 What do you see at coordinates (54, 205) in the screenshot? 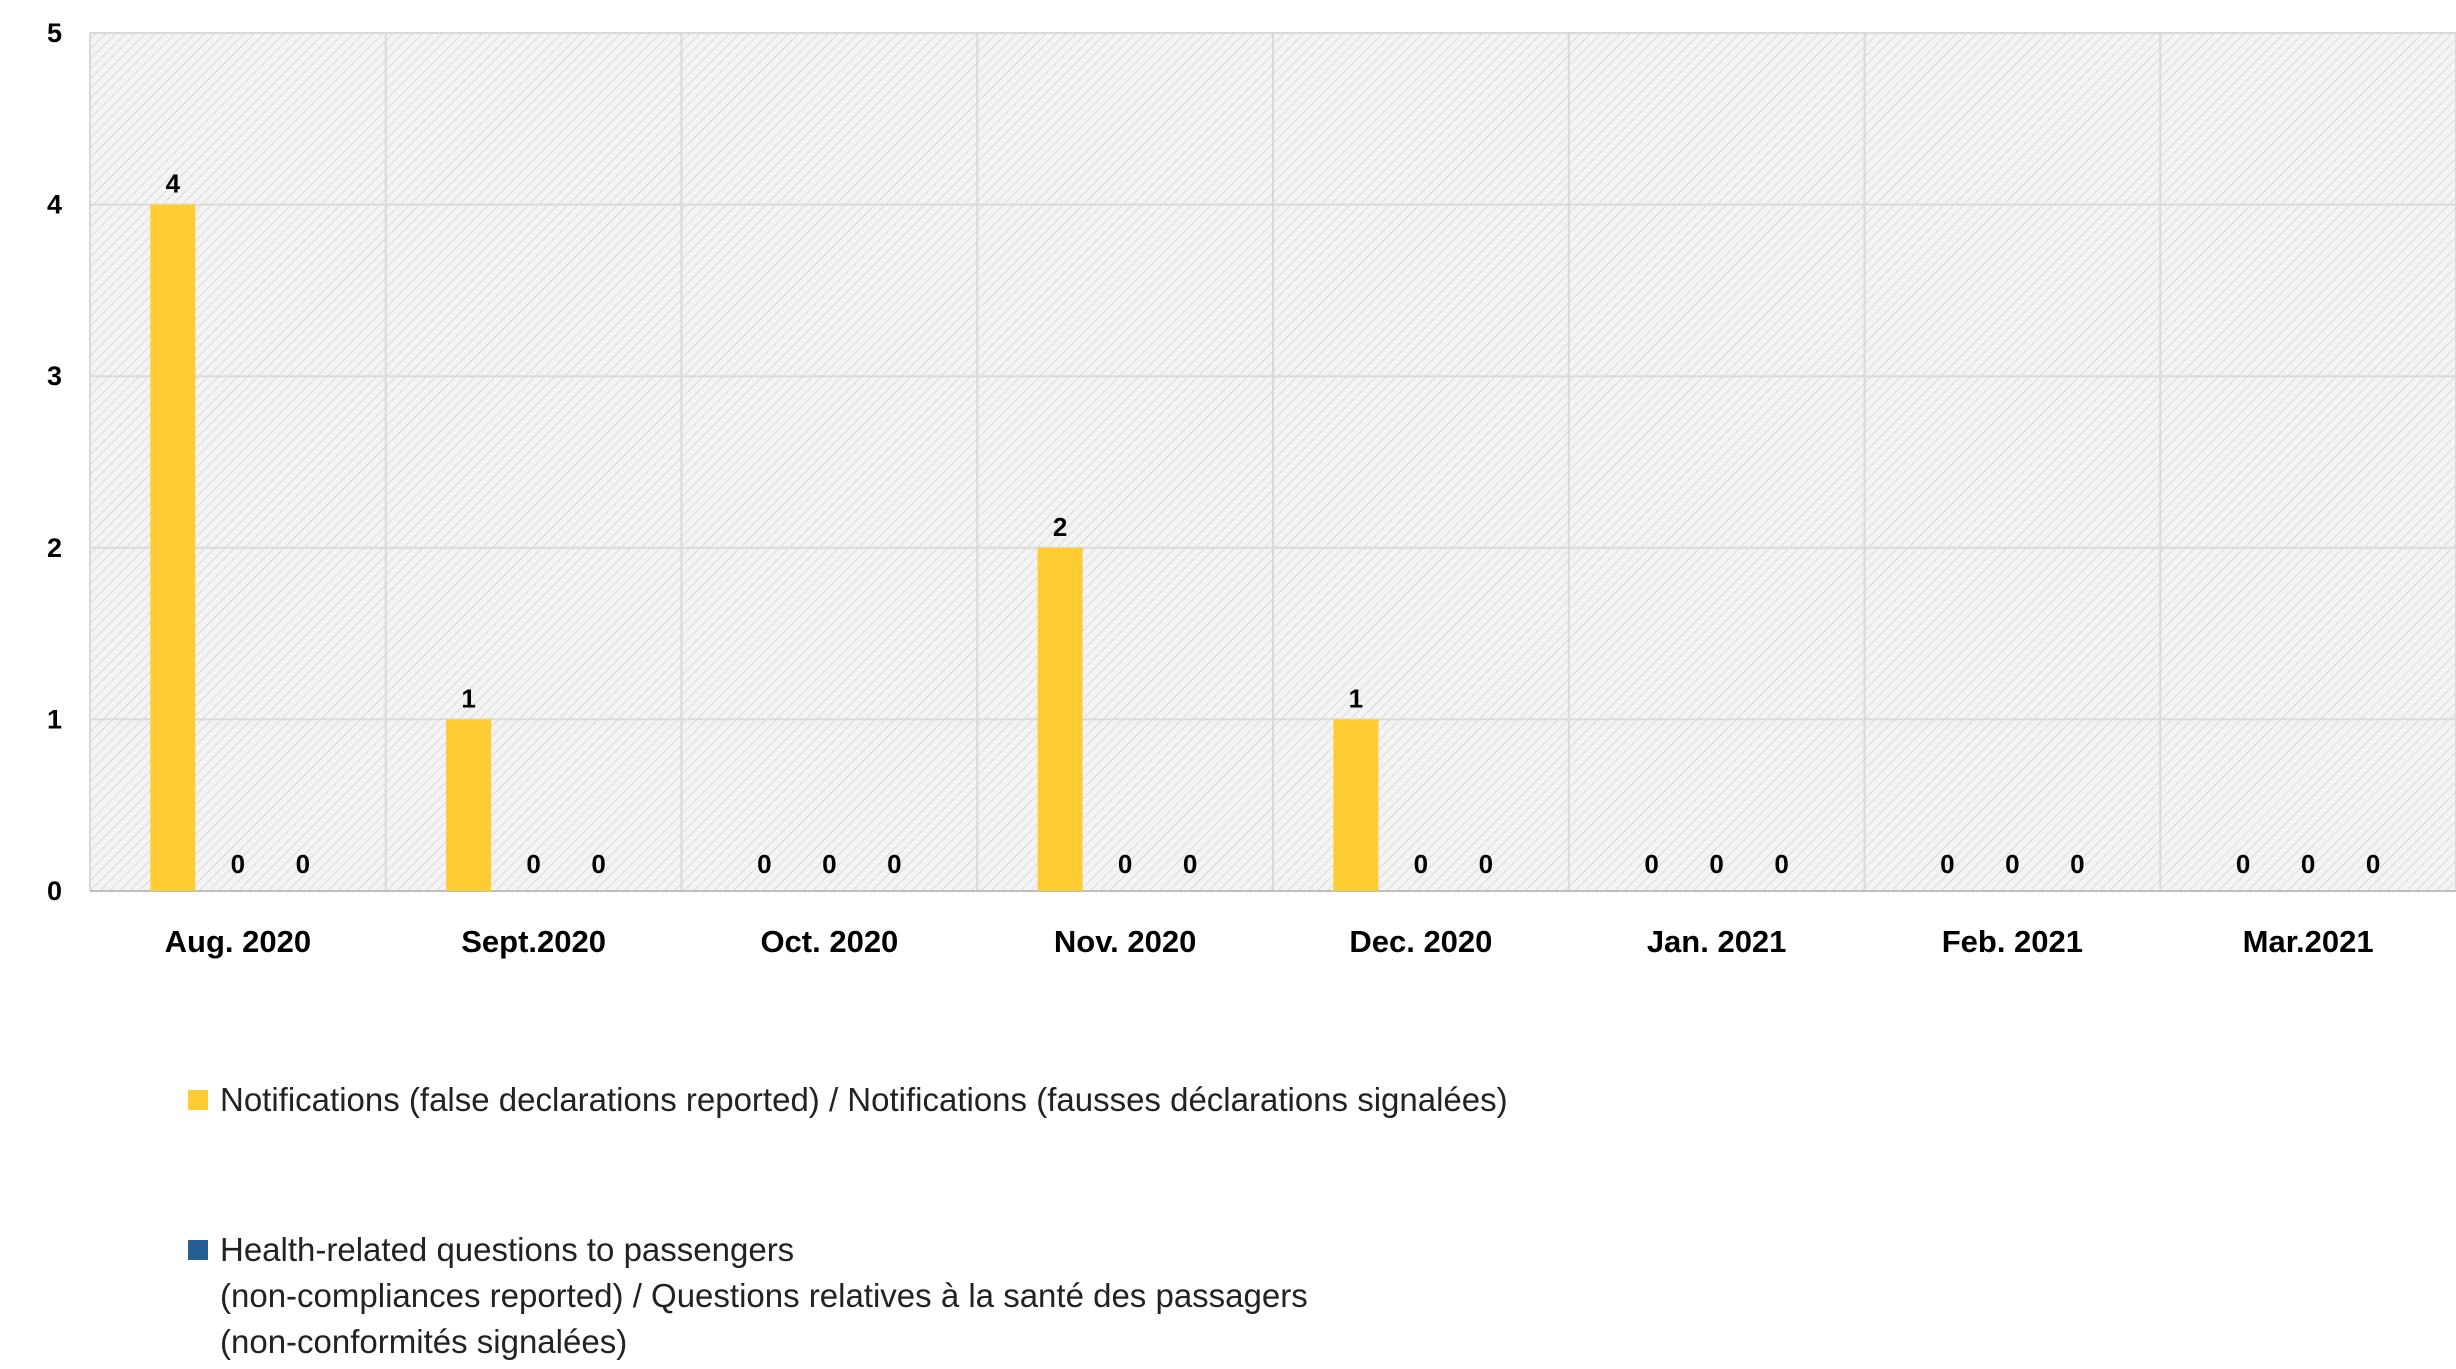
I see `y-tick-label: 4` at bounding box center [54, 205].